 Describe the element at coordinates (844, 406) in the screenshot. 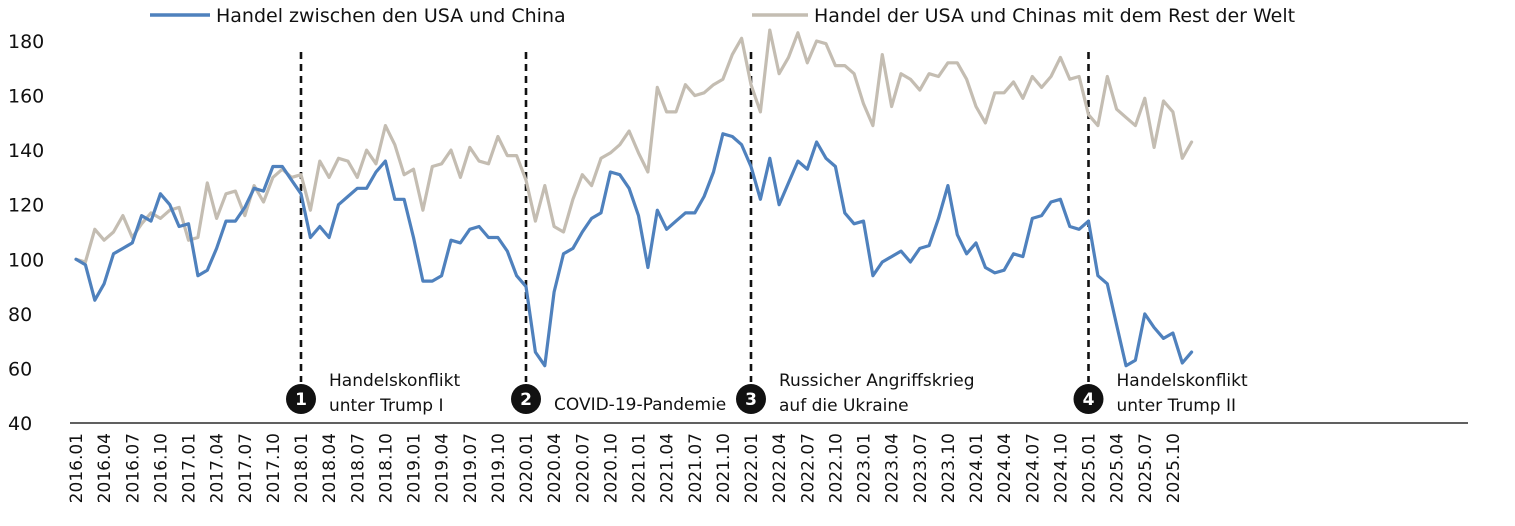

I see `event-label-3-line-2: auf die Ukraine` at that location.